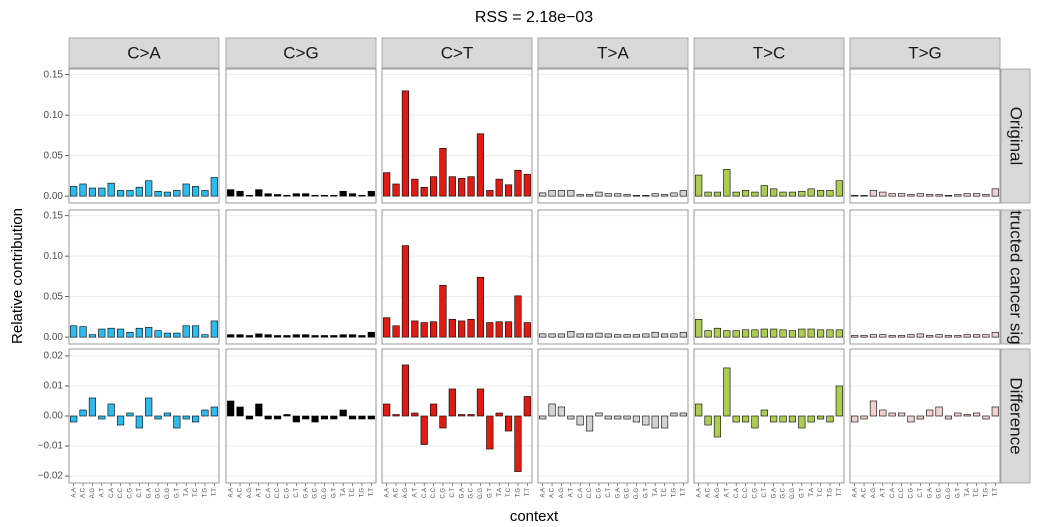 This screenshot has width=1037, height=527. Describe the element at coordinates (883, 493) in the screenshot. I see `x-tick-label: A.T` at that location.